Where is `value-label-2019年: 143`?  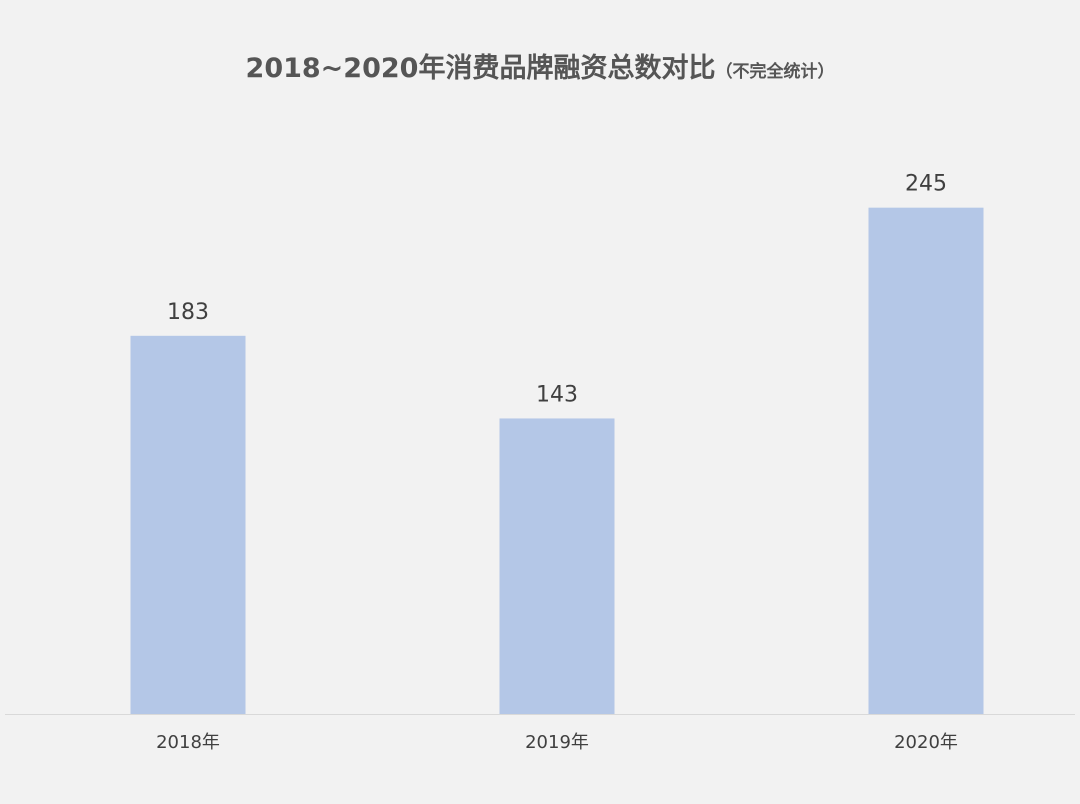
value-label-2019年: 143 is located at coordinates (557, 394).